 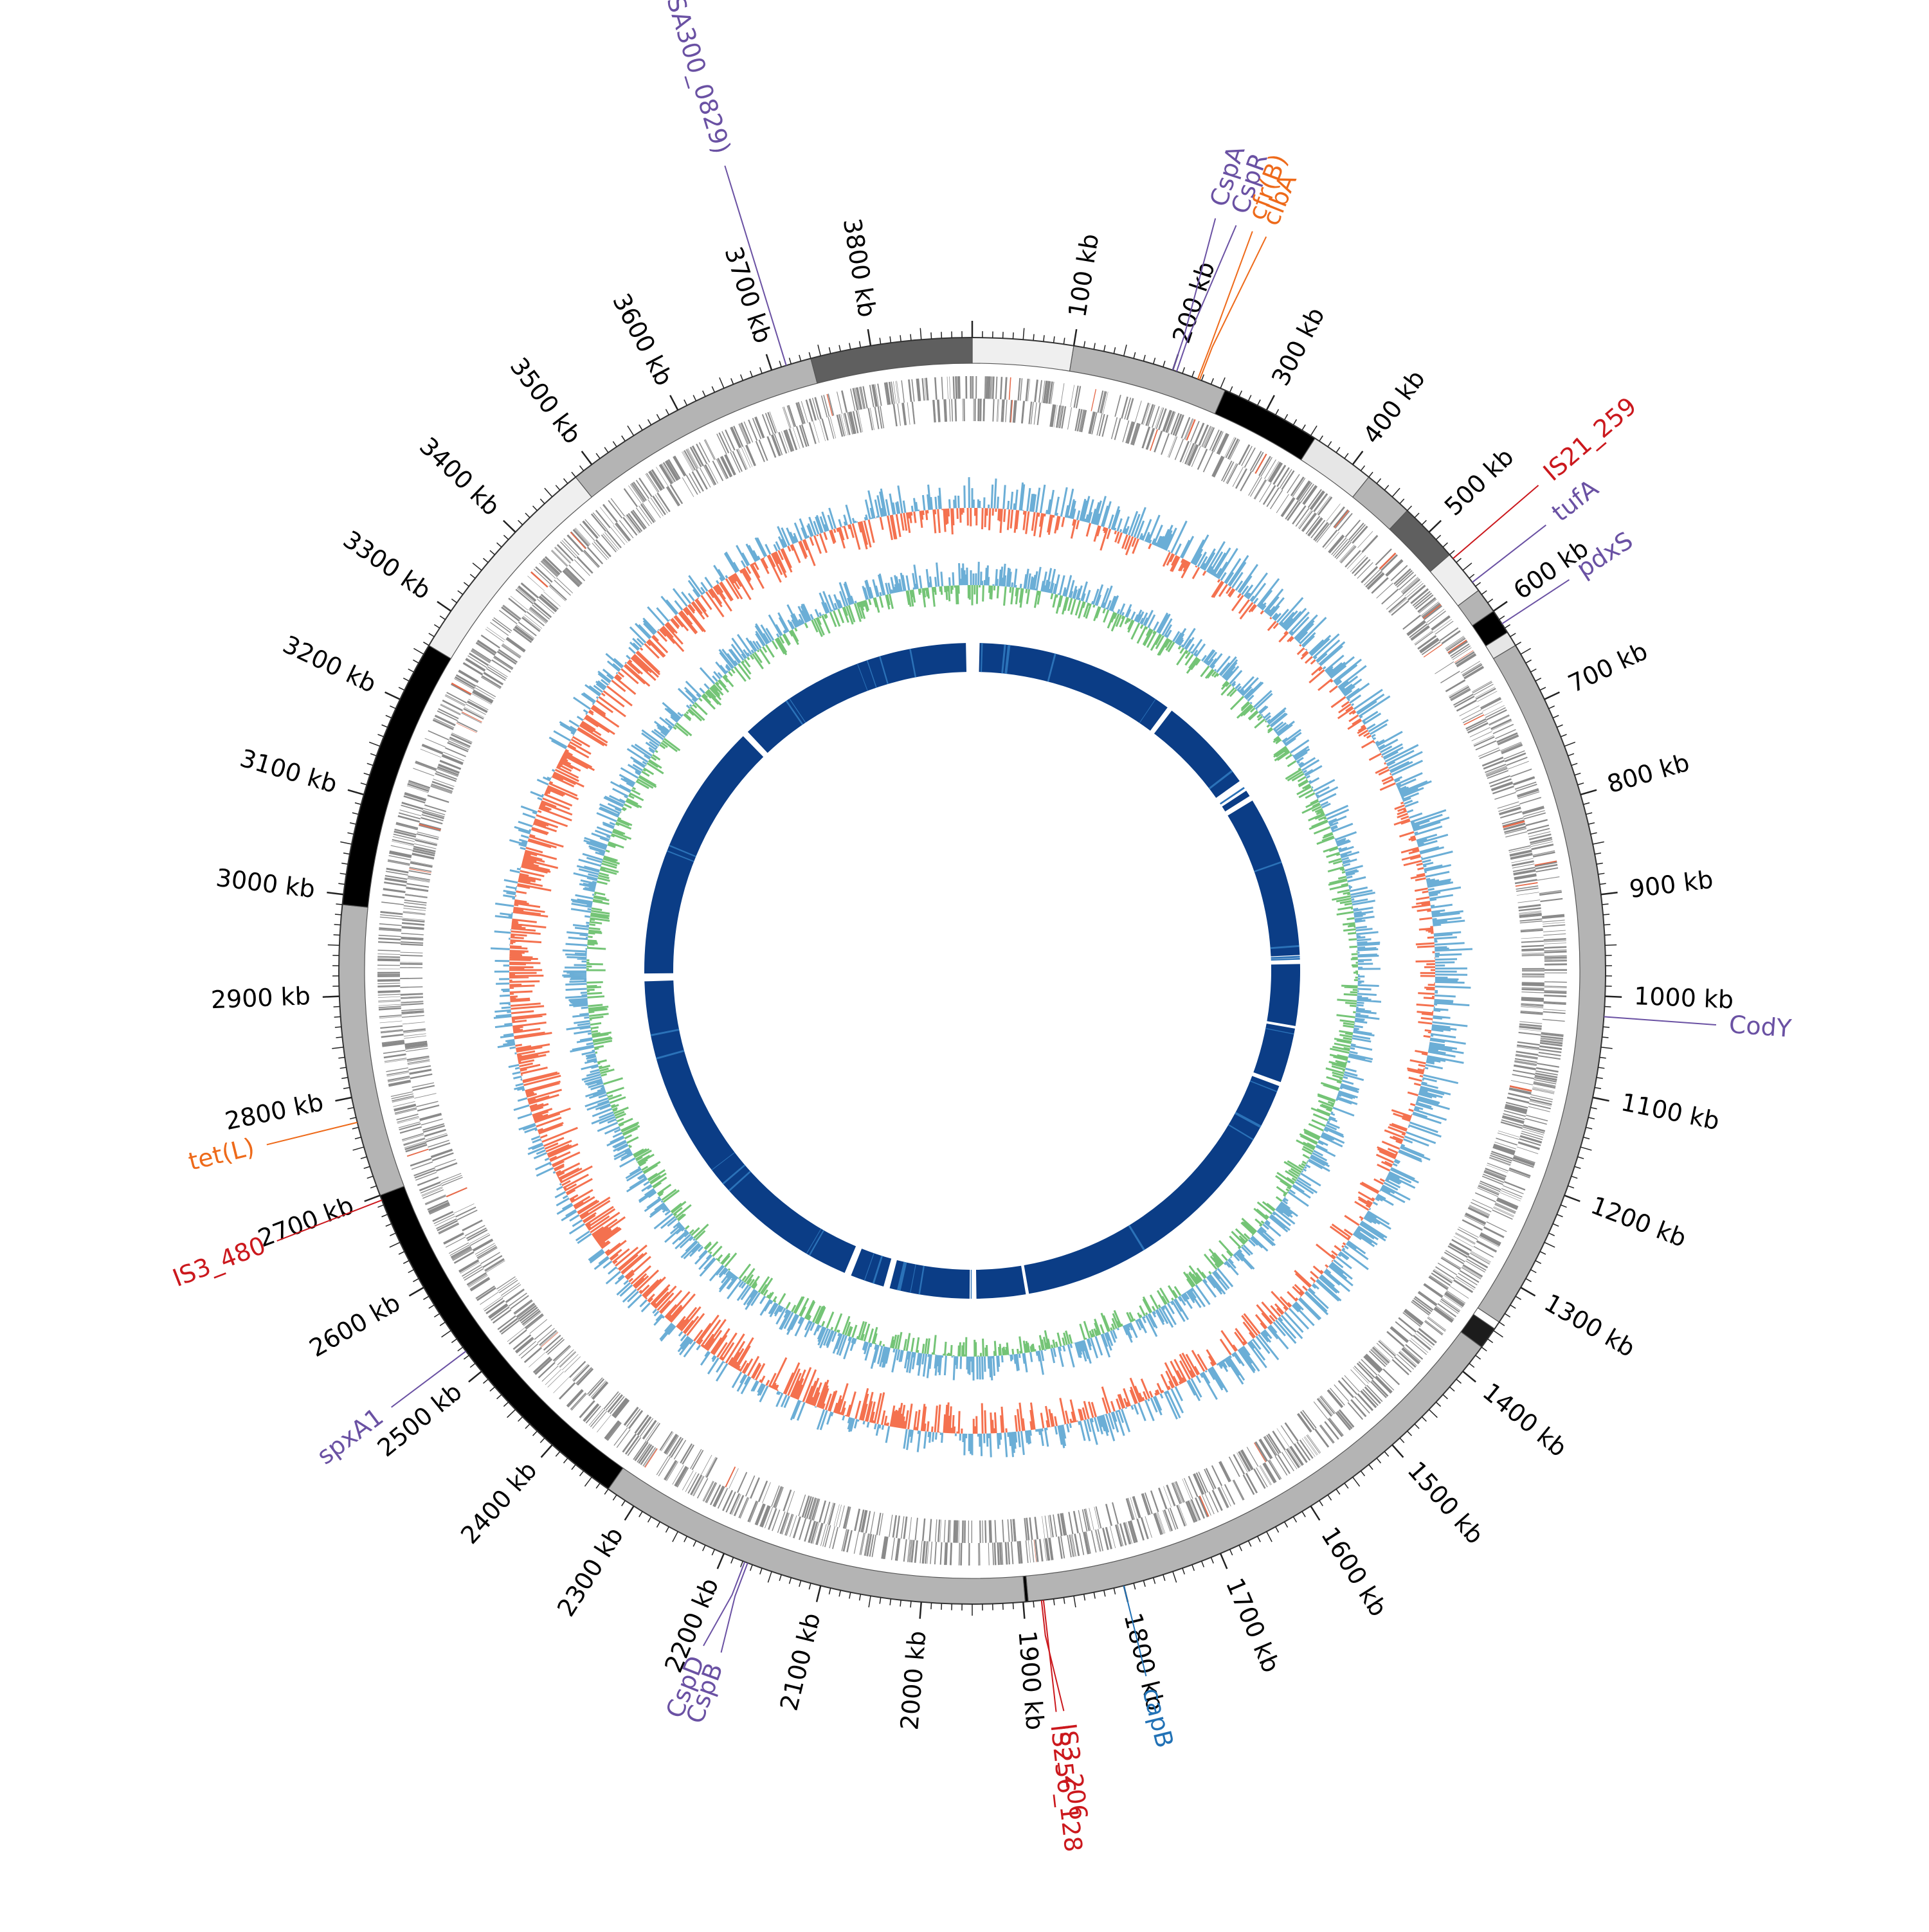 I want to click on tick-label: 3100 kb, so click(x=288, y=771).